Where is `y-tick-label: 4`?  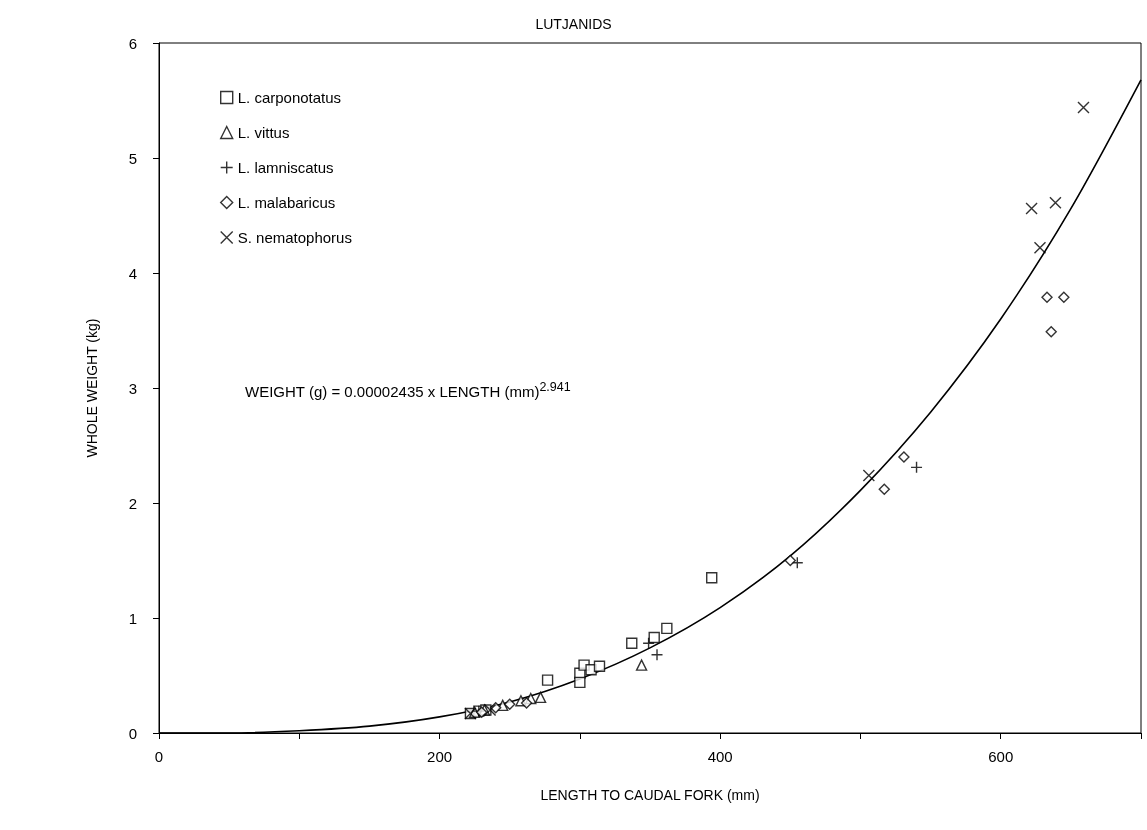
y-tick-label: 4 is located at coordinates (132, 273).